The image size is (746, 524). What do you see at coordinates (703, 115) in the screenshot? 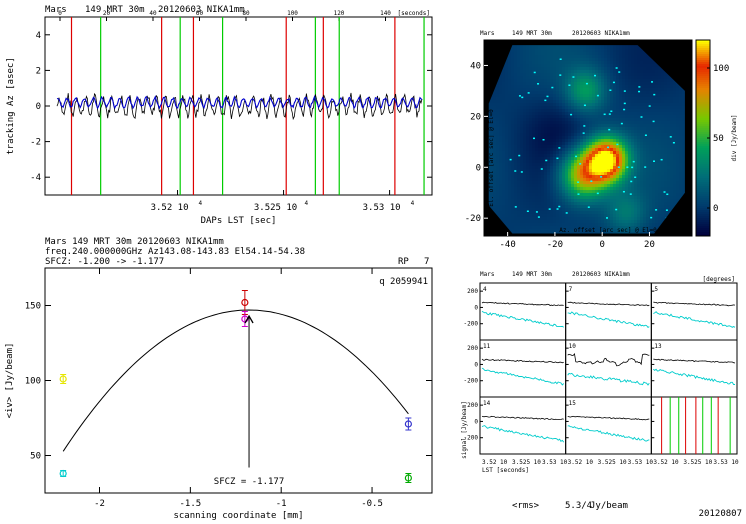
I see `p3-cbar-cell` at bounding box center [703, 115].